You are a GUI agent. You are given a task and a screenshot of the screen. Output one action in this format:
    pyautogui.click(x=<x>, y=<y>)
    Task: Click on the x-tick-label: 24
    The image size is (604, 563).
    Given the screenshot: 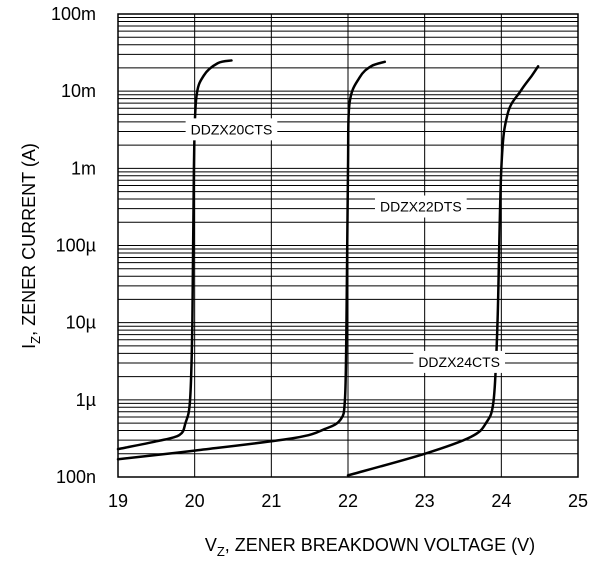 What is the action you would take?
    pyautogui.click(x=501, y=501)
    